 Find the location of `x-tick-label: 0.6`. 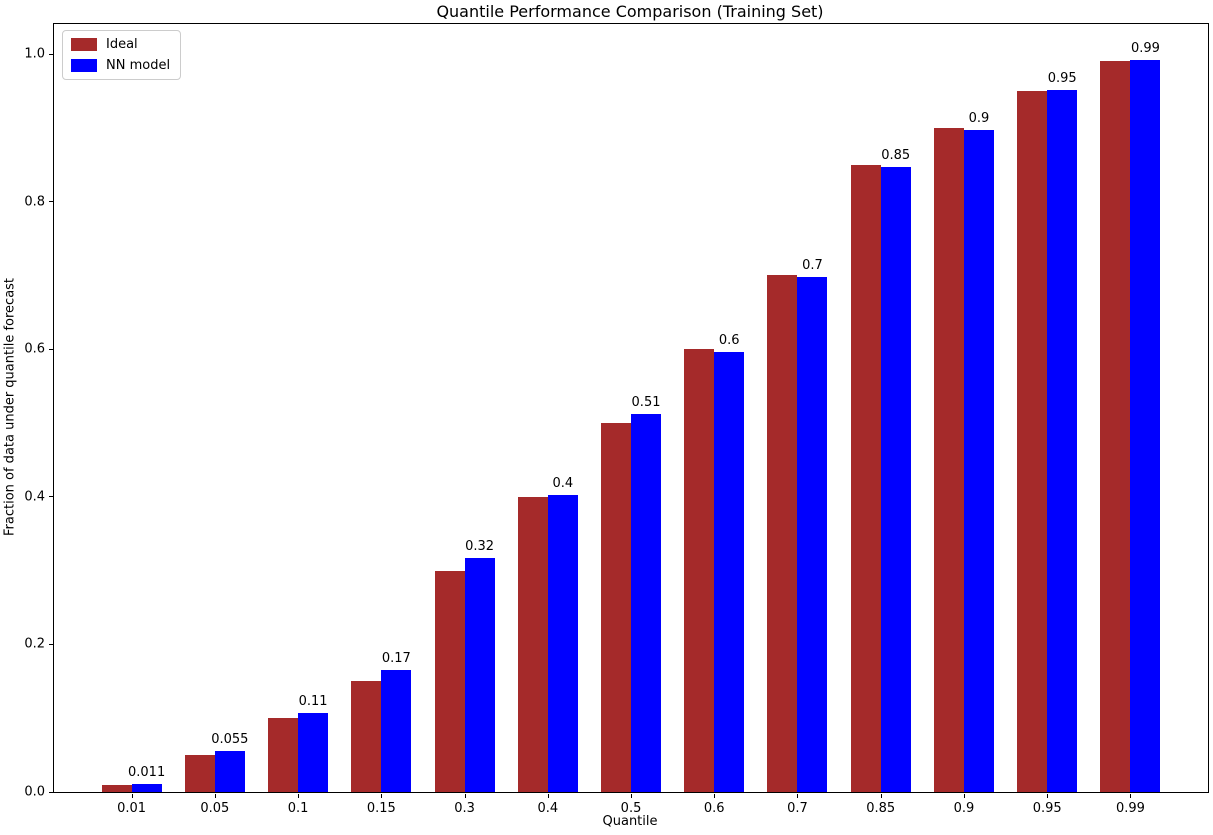

x-tick-label: 0.6 is located at coordinates (714, 808).